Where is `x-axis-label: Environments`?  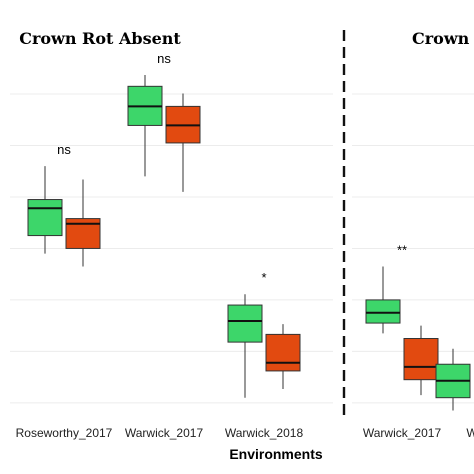
x-axis-label: Environments is located at coordinates (276, 454).